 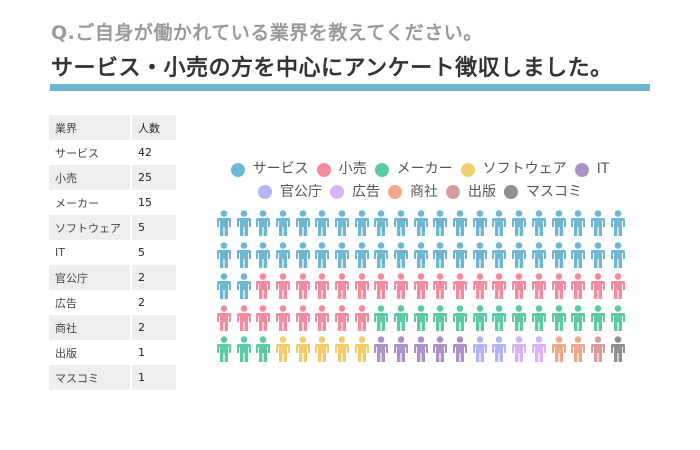 I want to click on table-row: 商社 2, so click(x=112, y=327).